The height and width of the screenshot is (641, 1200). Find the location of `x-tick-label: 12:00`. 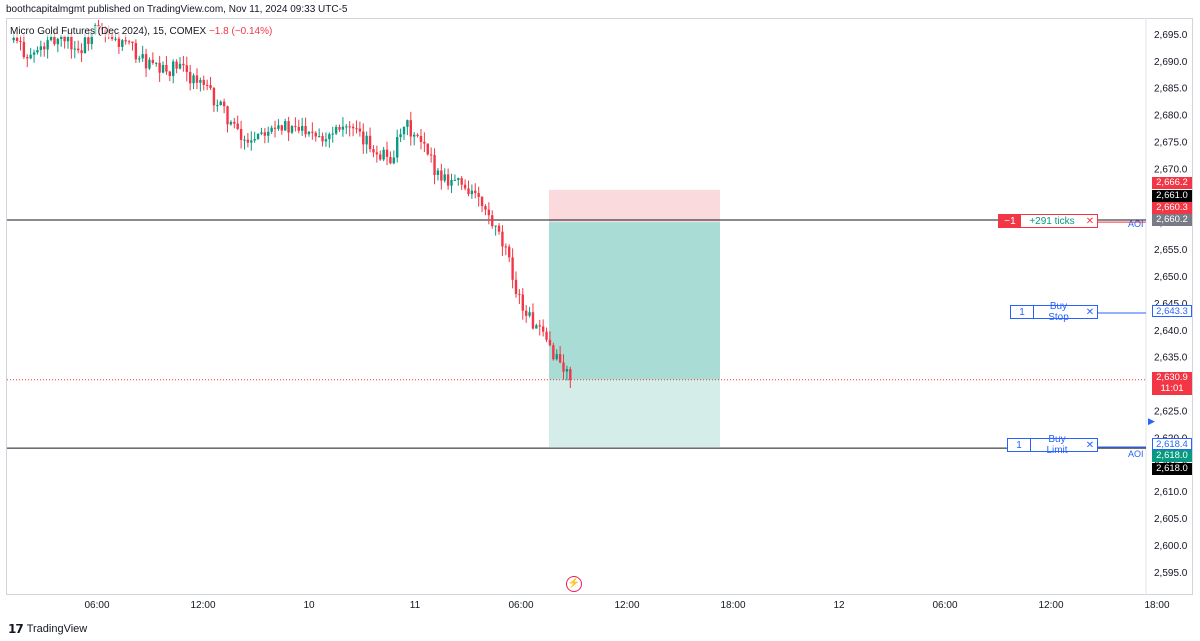

x-tick-label: 12:00 is located at coordinates (626, 605).